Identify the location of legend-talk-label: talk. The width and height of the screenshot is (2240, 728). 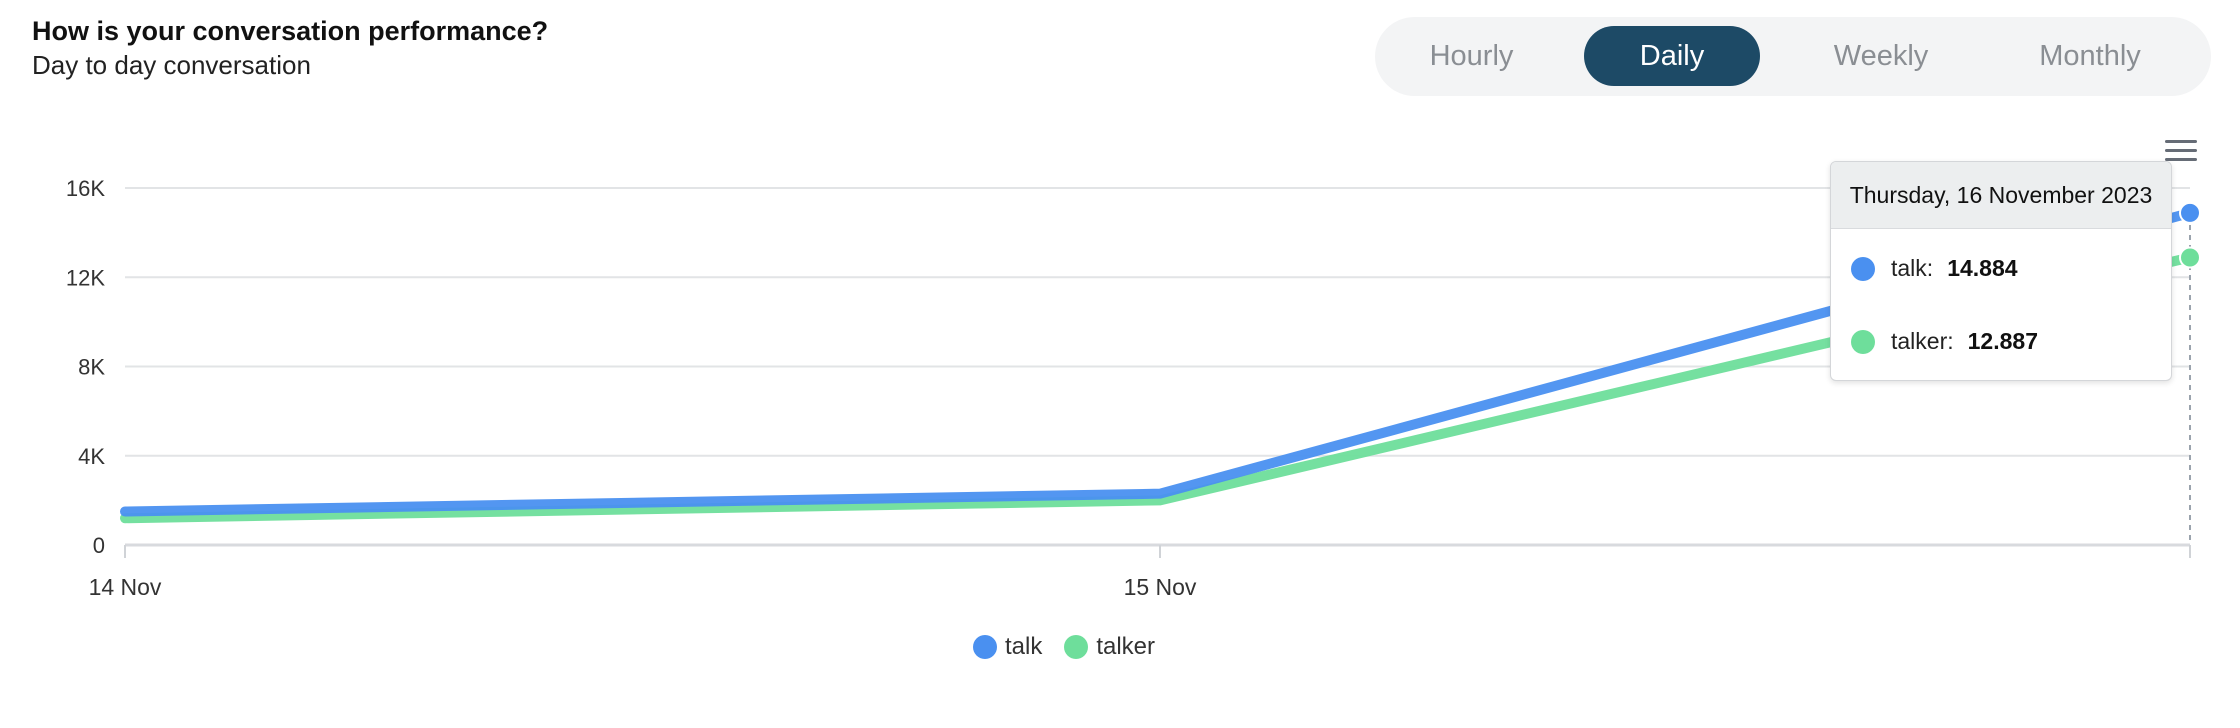
(1023, 646).